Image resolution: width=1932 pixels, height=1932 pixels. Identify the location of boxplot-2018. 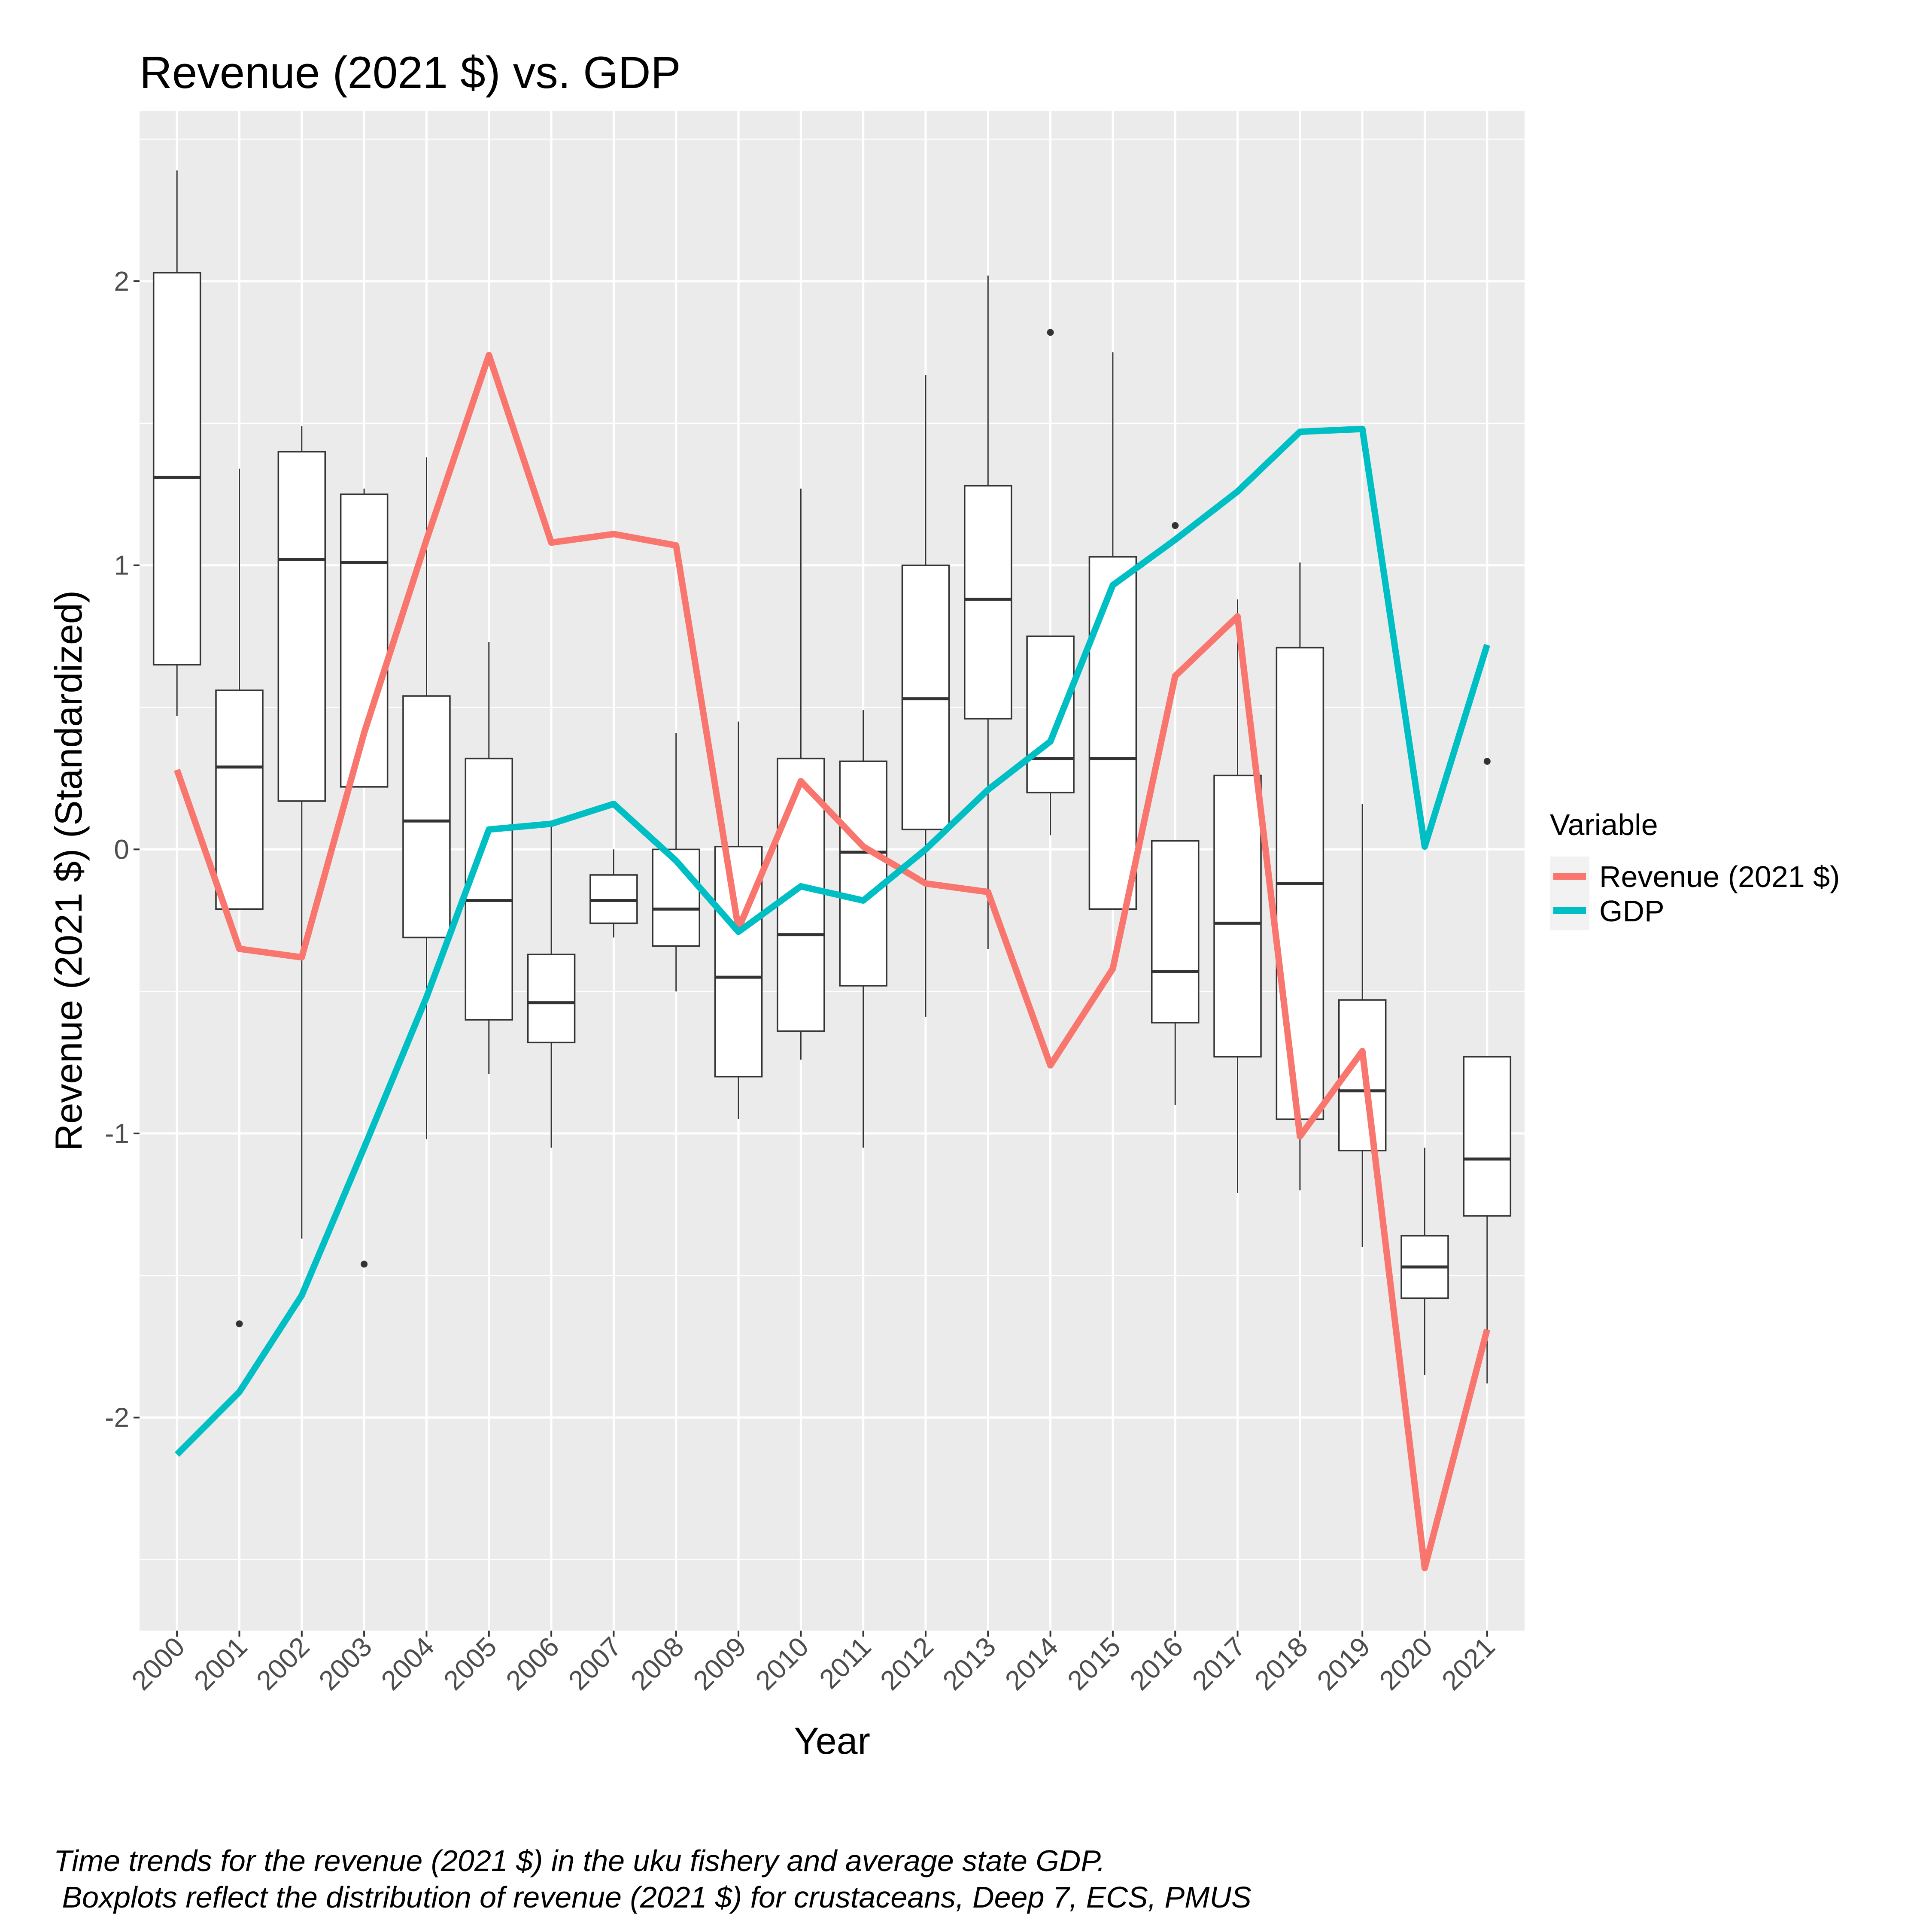
(1300, 876).